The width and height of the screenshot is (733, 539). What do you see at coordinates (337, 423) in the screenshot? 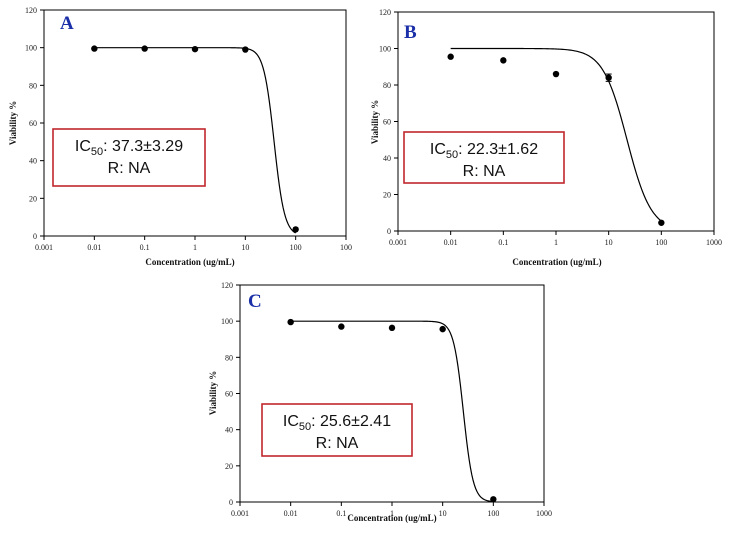
I see `ic50-value-text: IC50: 25.6±2.41` at bounding box center [337, 423].